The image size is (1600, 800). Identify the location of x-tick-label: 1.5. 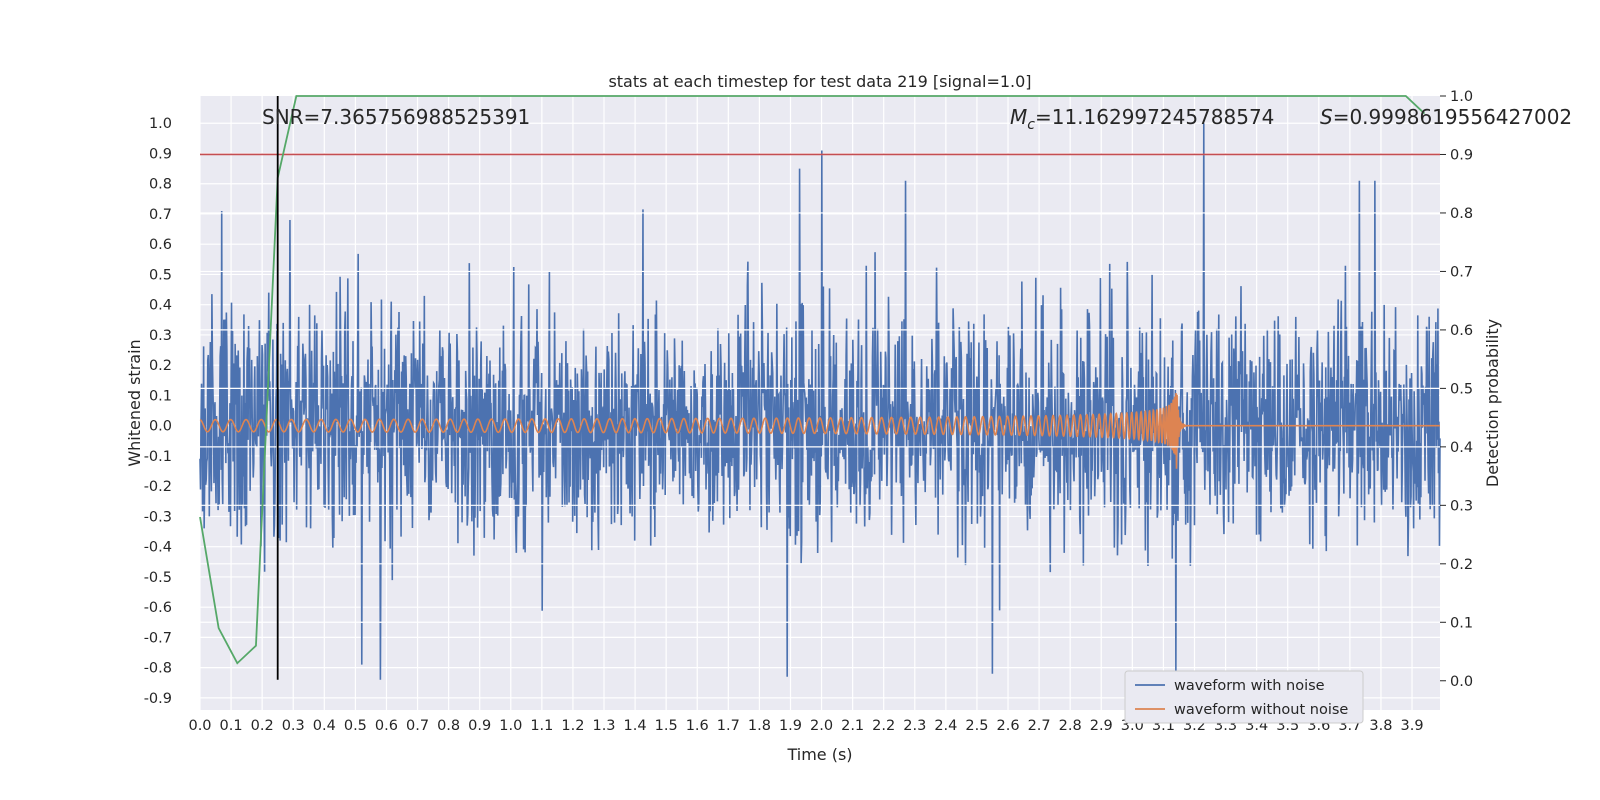
(666, 726).